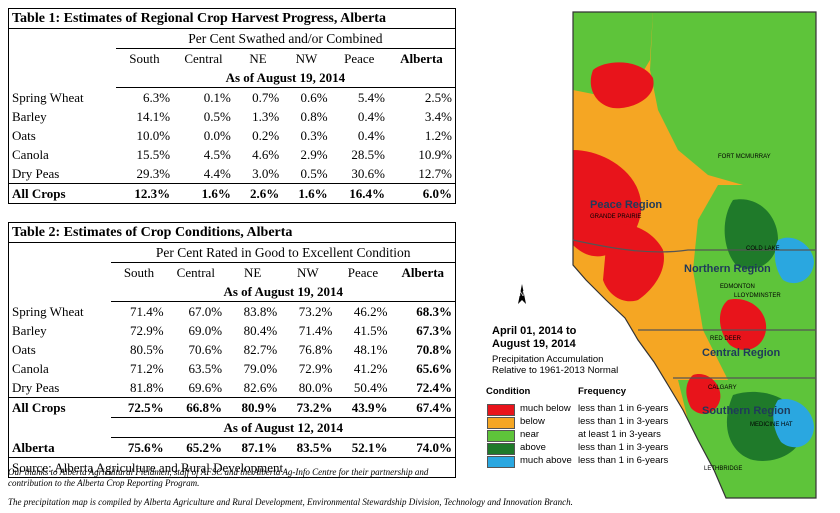 The height and width of the screenshot is (513, 840). What do you see at coordinates (314, 154) in the screenshot?
I see `cell: 2.9%` at bounding box center [314, 154].